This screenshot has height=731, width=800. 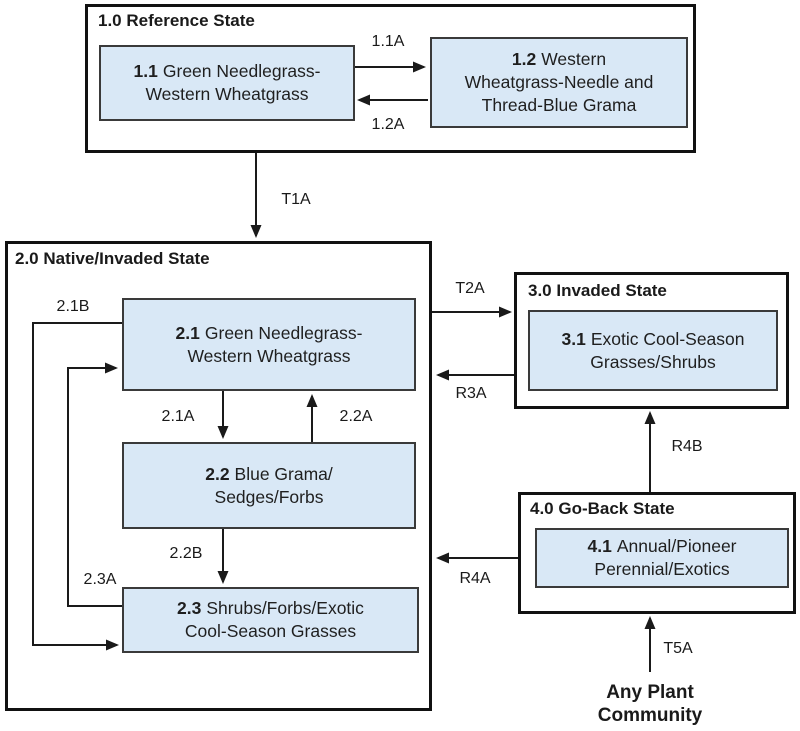 What do you see at coordinates (112, 258) in the screenshot?
I see `state-title-2-0: 2.0 Native/Invaded State` at bounding box center [112, 258].